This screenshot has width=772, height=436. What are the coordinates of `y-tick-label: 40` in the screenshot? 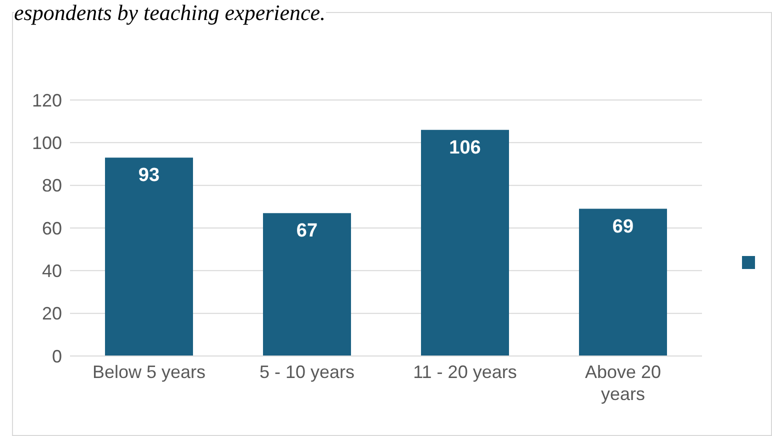 It's located at (52, 271).